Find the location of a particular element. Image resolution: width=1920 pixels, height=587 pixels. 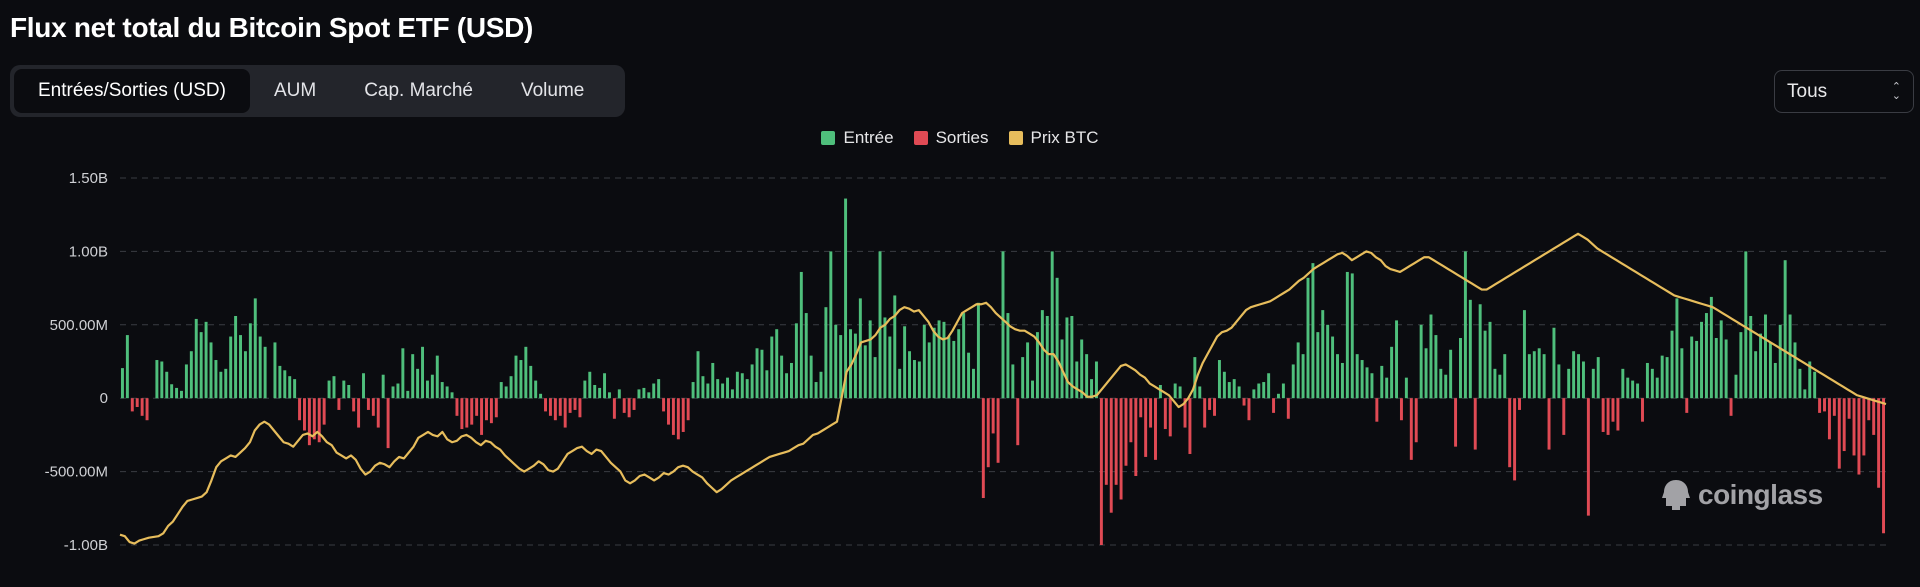

tab-inflows-outflows: Entrées/Sorties (USD) is located at coordinates (132, 91).